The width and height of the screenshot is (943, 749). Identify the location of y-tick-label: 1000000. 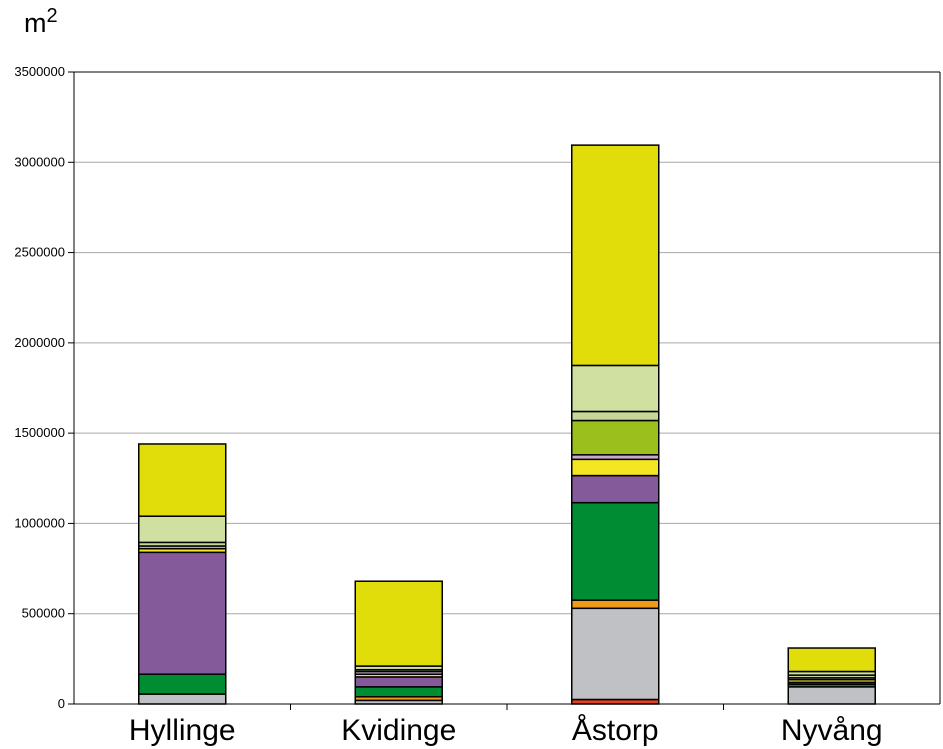
(39, 522).